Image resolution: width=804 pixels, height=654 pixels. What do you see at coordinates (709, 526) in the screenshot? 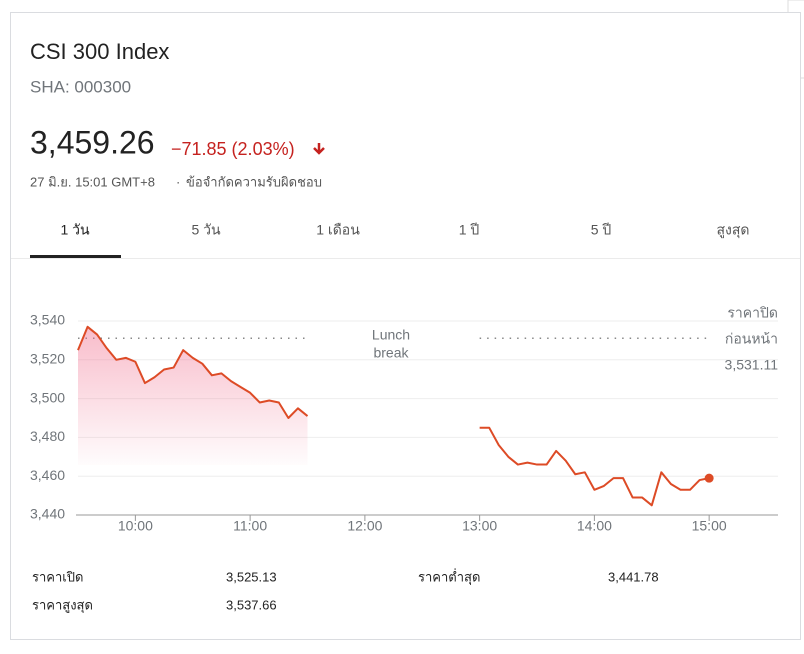
I see `x-tick-label: 15:00` at bounding box center [709, 526].